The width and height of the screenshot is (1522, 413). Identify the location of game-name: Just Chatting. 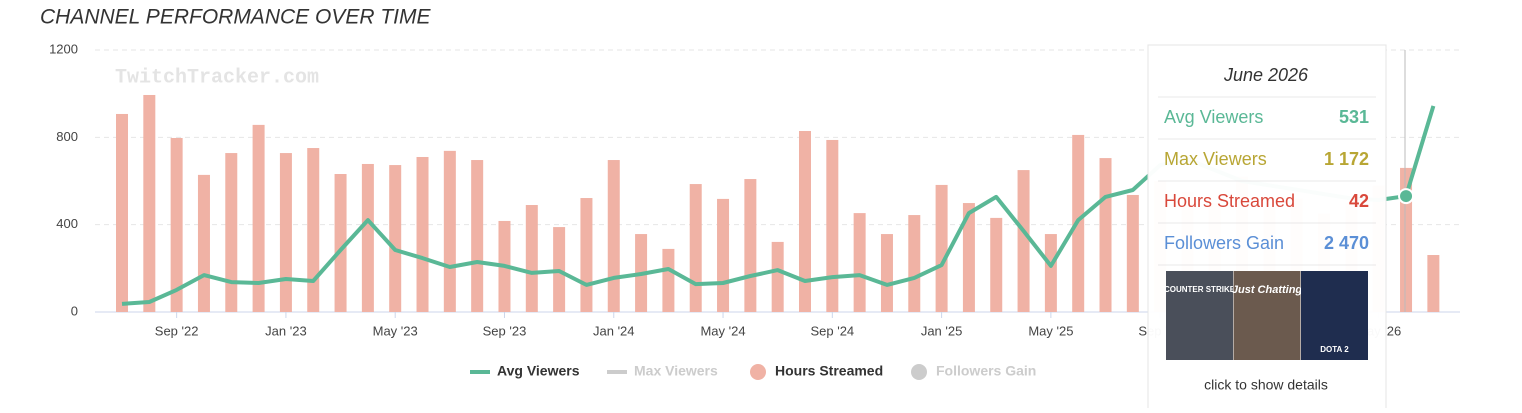
(1267, 290).